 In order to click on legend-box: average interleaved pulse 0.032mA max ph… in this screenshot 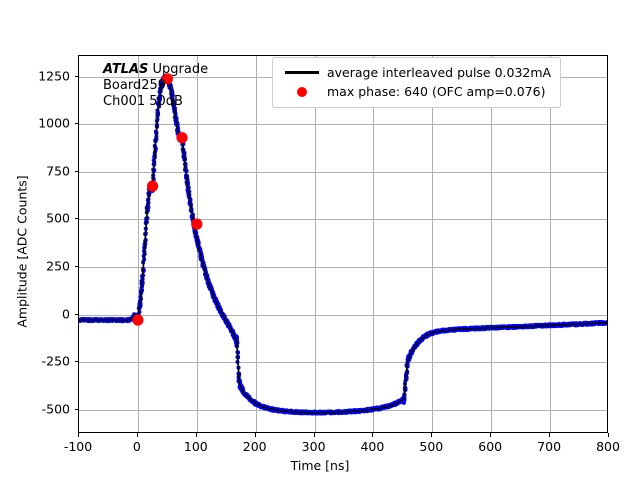, I will do `click(417, 82)`.